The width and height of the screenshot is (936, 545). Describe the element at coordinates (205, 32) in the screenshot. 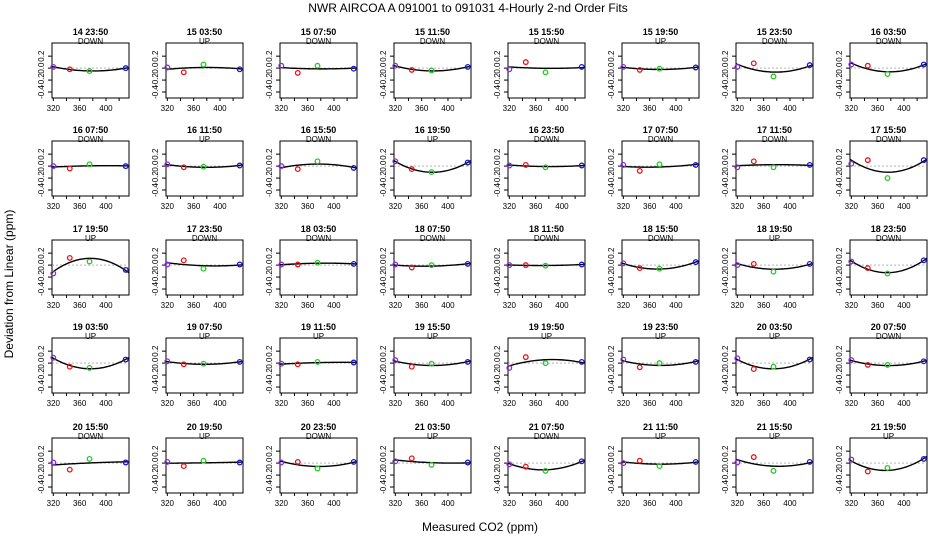

I see `panel-time-label: 15 03:50` at that location.